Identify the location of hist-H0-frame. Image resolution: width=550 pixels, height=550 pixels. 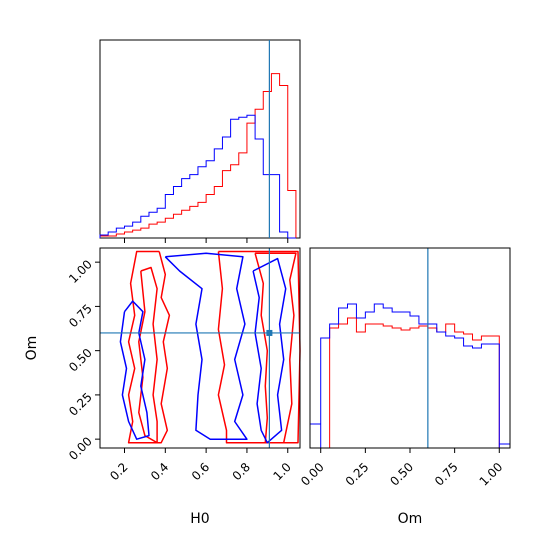
(200, 139).